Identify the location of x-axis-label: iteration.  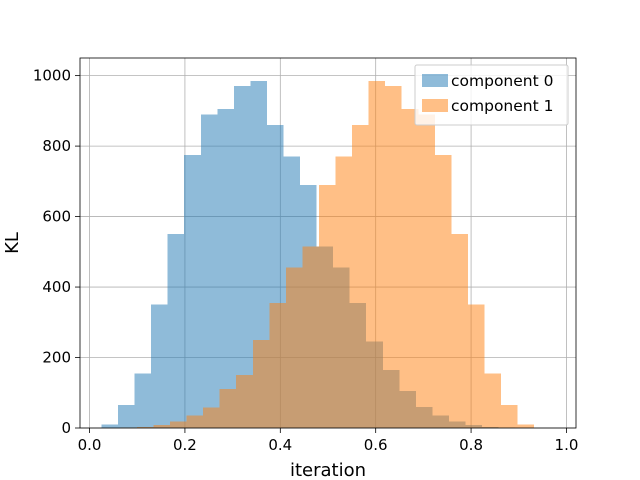
(328, 470).